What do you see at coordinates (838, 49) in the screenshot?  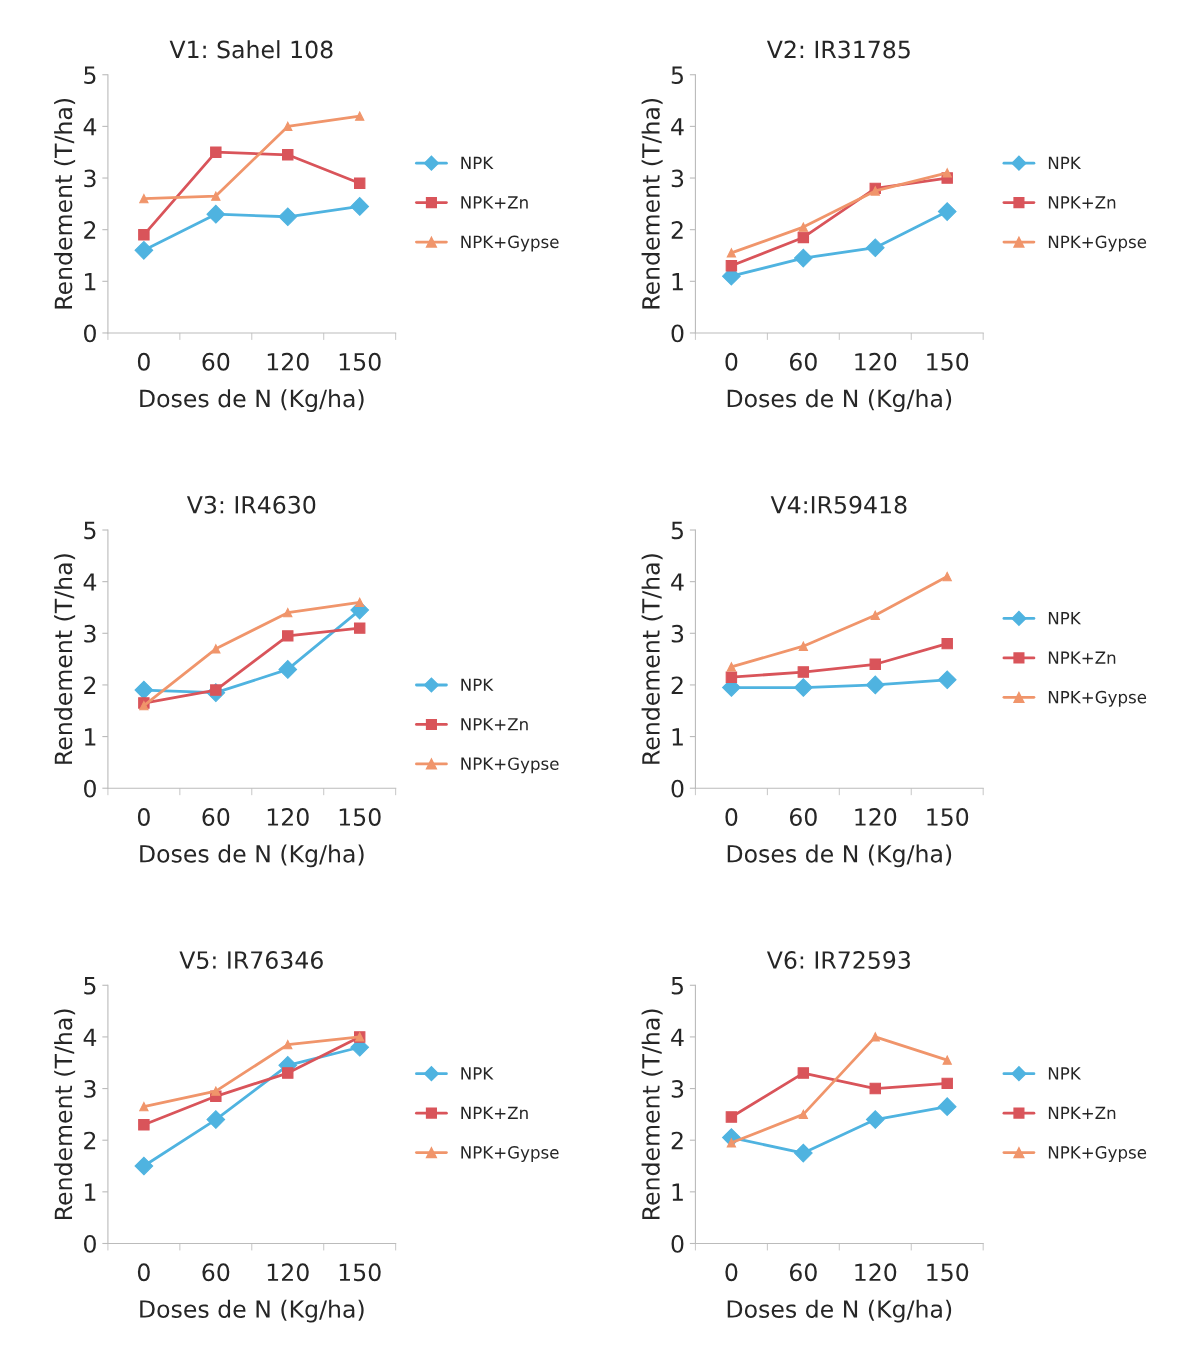 I see `chart-title: V2: IR31785` at bounding box center [838, 49].